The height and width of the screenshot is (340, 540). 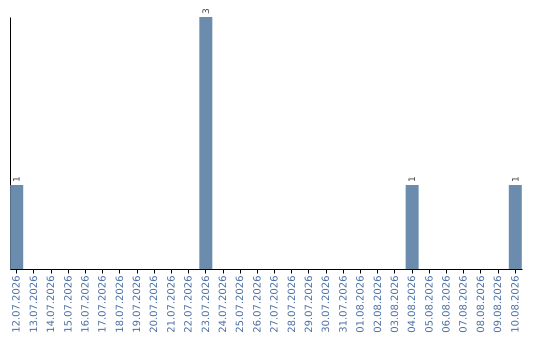 What do you see at coordinates (240, 304) in the screenshot?
I see `x-tick-label: 25.07.2026` at bounding box center [240, 304].